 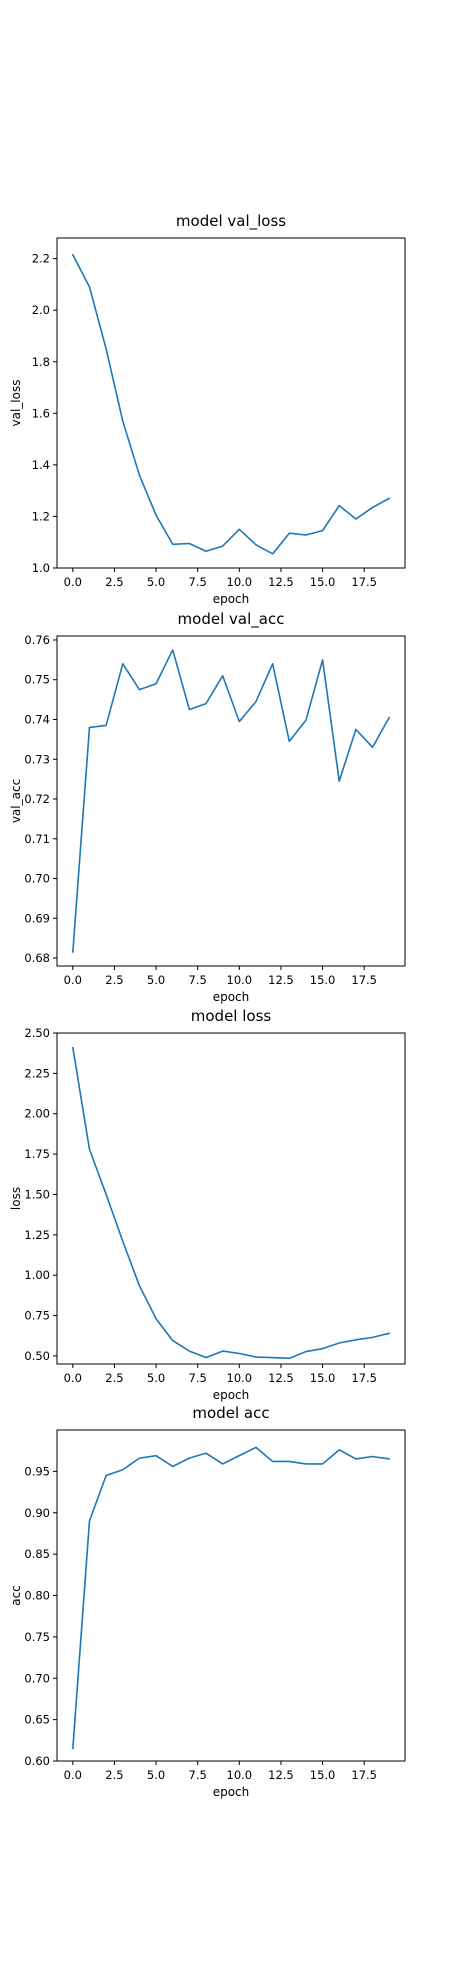 I want to click on y-tick-label: 0.76, so click(x=37, y=640).